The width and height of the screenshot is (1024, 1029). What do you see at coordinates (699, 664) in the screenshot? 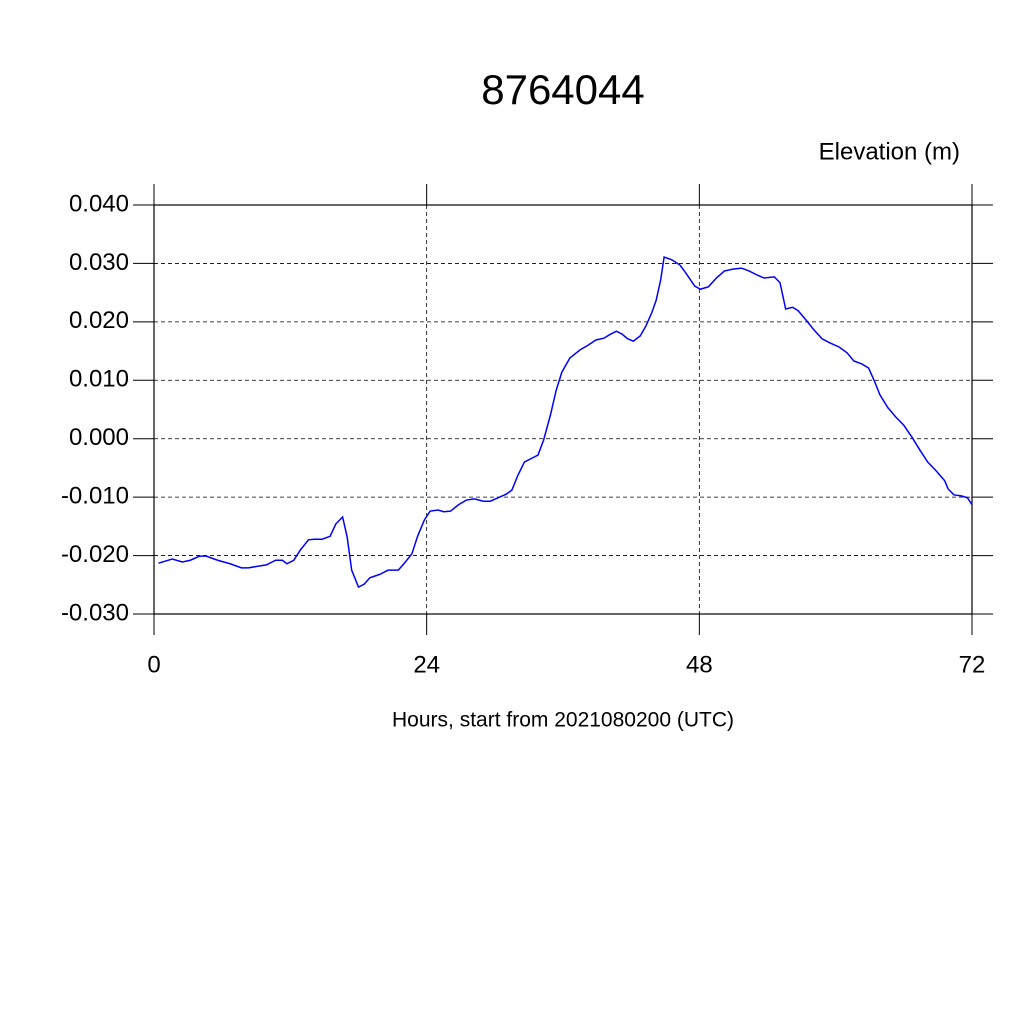
I see `x-tick-label: 48` at bounding box center [699, 664].